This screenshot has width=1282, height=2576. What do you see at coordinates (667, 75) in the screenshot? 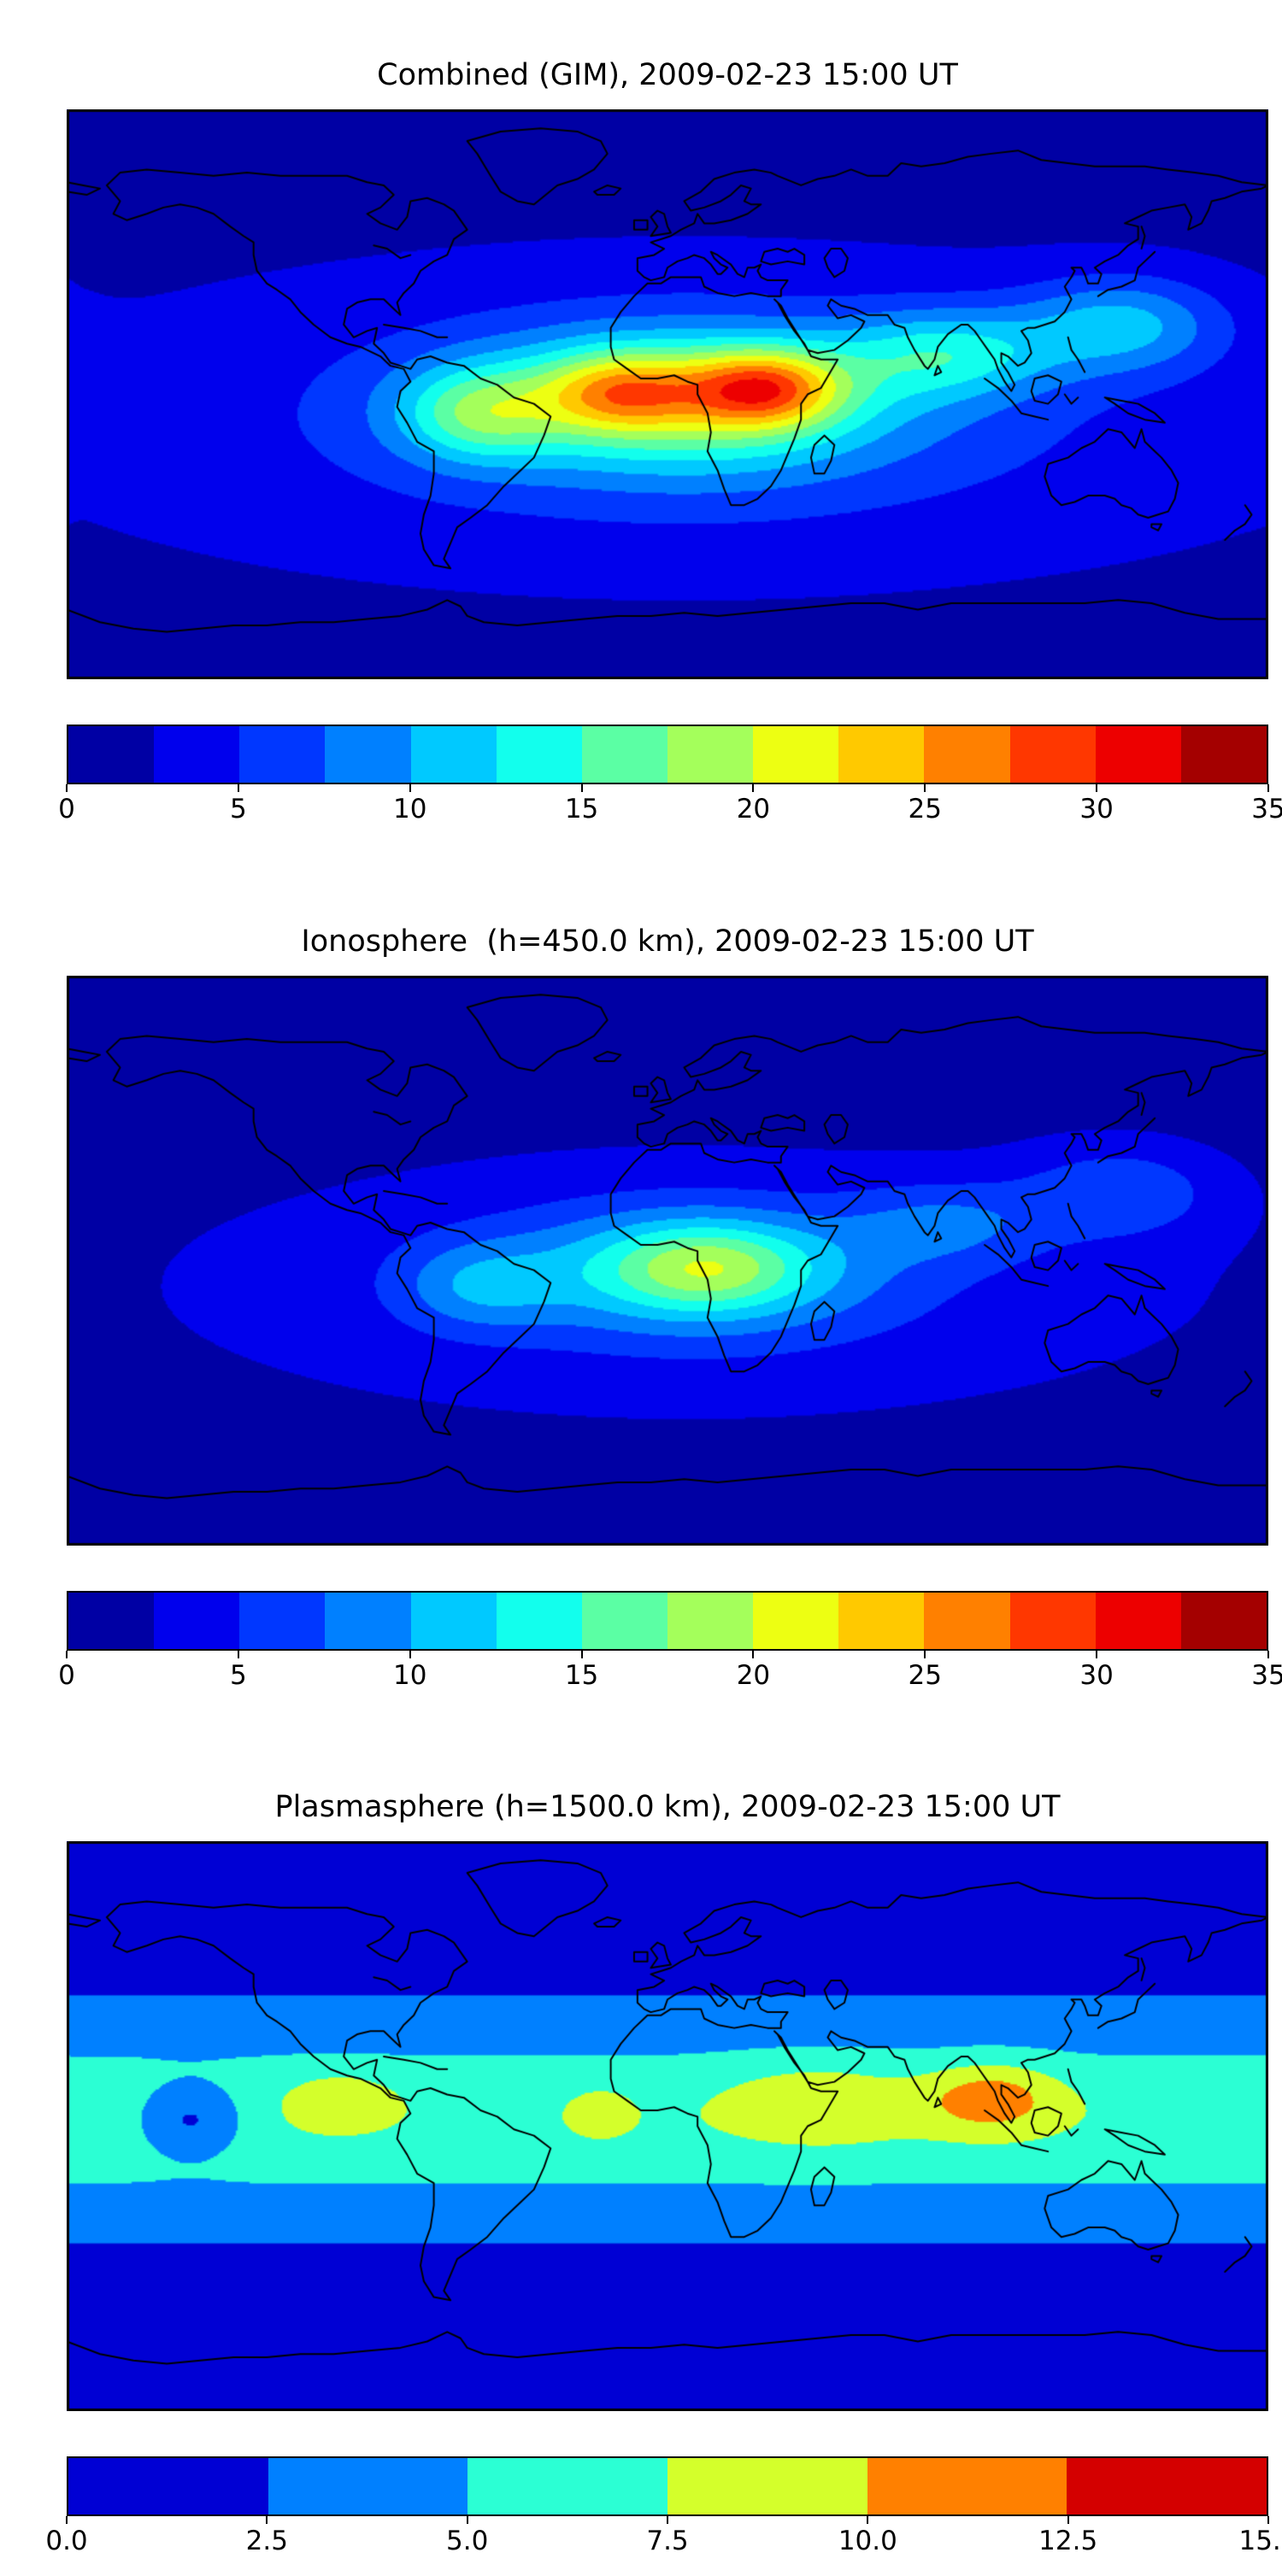
I see `panel-title: Combined (GIM), 2009-02-23 15:00 UT` at bounding box center [667, 75].